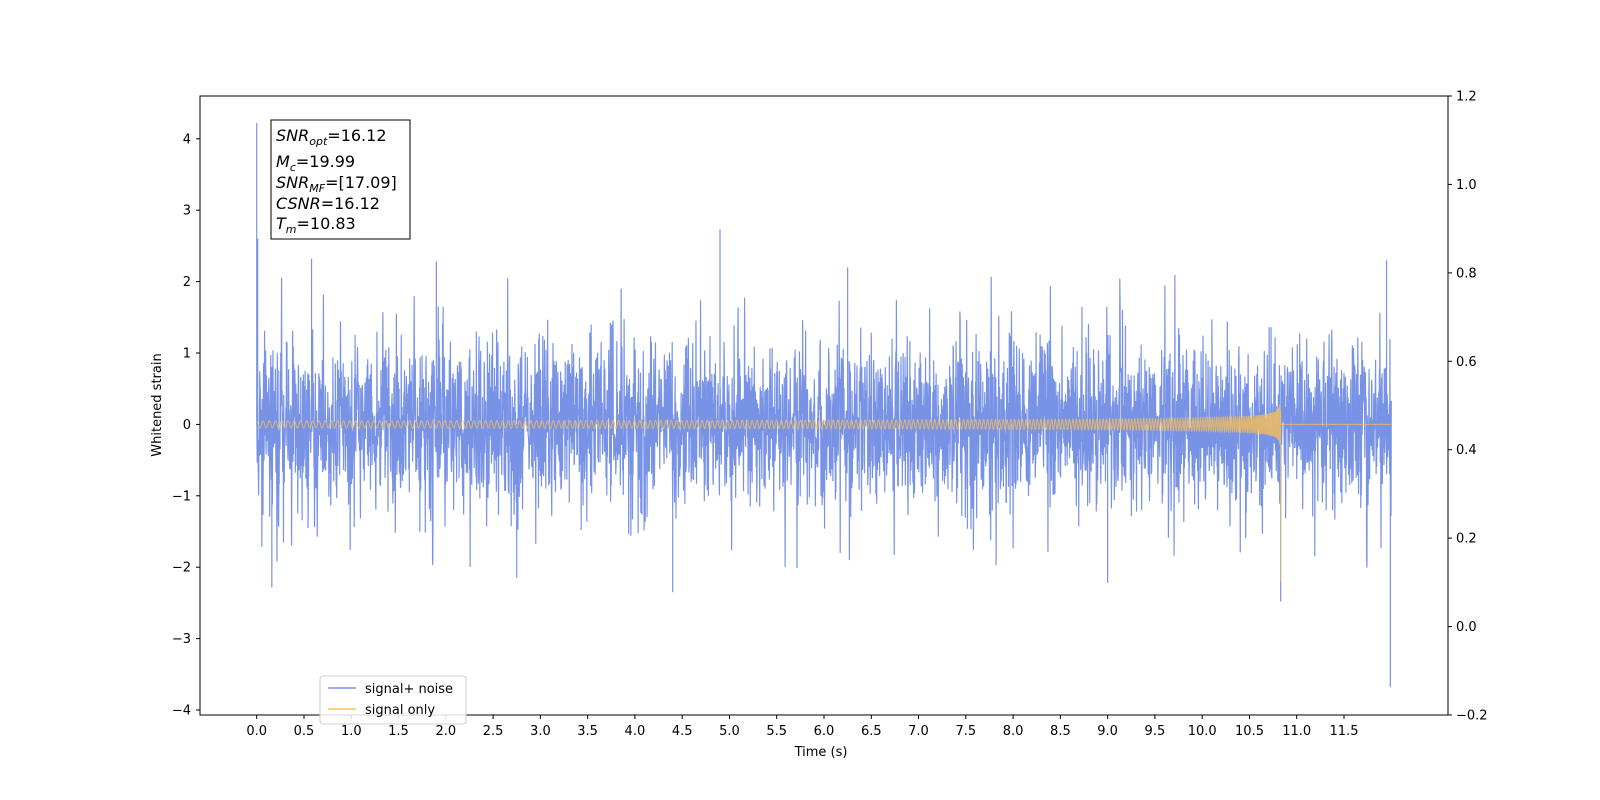  I want to click on legend: signal+ noise signal only, so click(393, 700).